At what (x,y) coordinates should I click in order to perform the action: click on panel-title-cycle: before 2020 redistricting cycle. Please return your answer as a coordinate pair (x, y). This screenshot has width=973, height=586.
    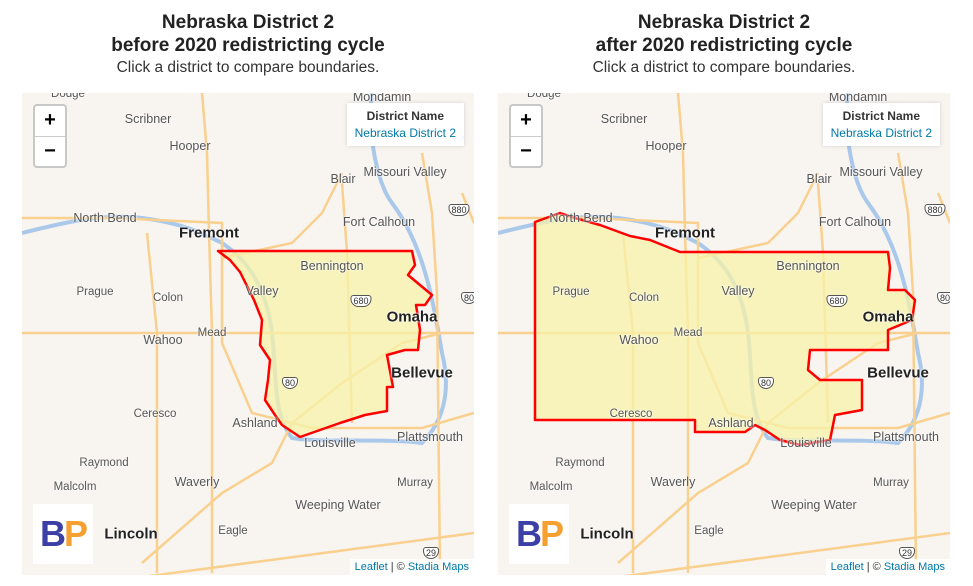
    Looking at the image, I should click on (248, 45).